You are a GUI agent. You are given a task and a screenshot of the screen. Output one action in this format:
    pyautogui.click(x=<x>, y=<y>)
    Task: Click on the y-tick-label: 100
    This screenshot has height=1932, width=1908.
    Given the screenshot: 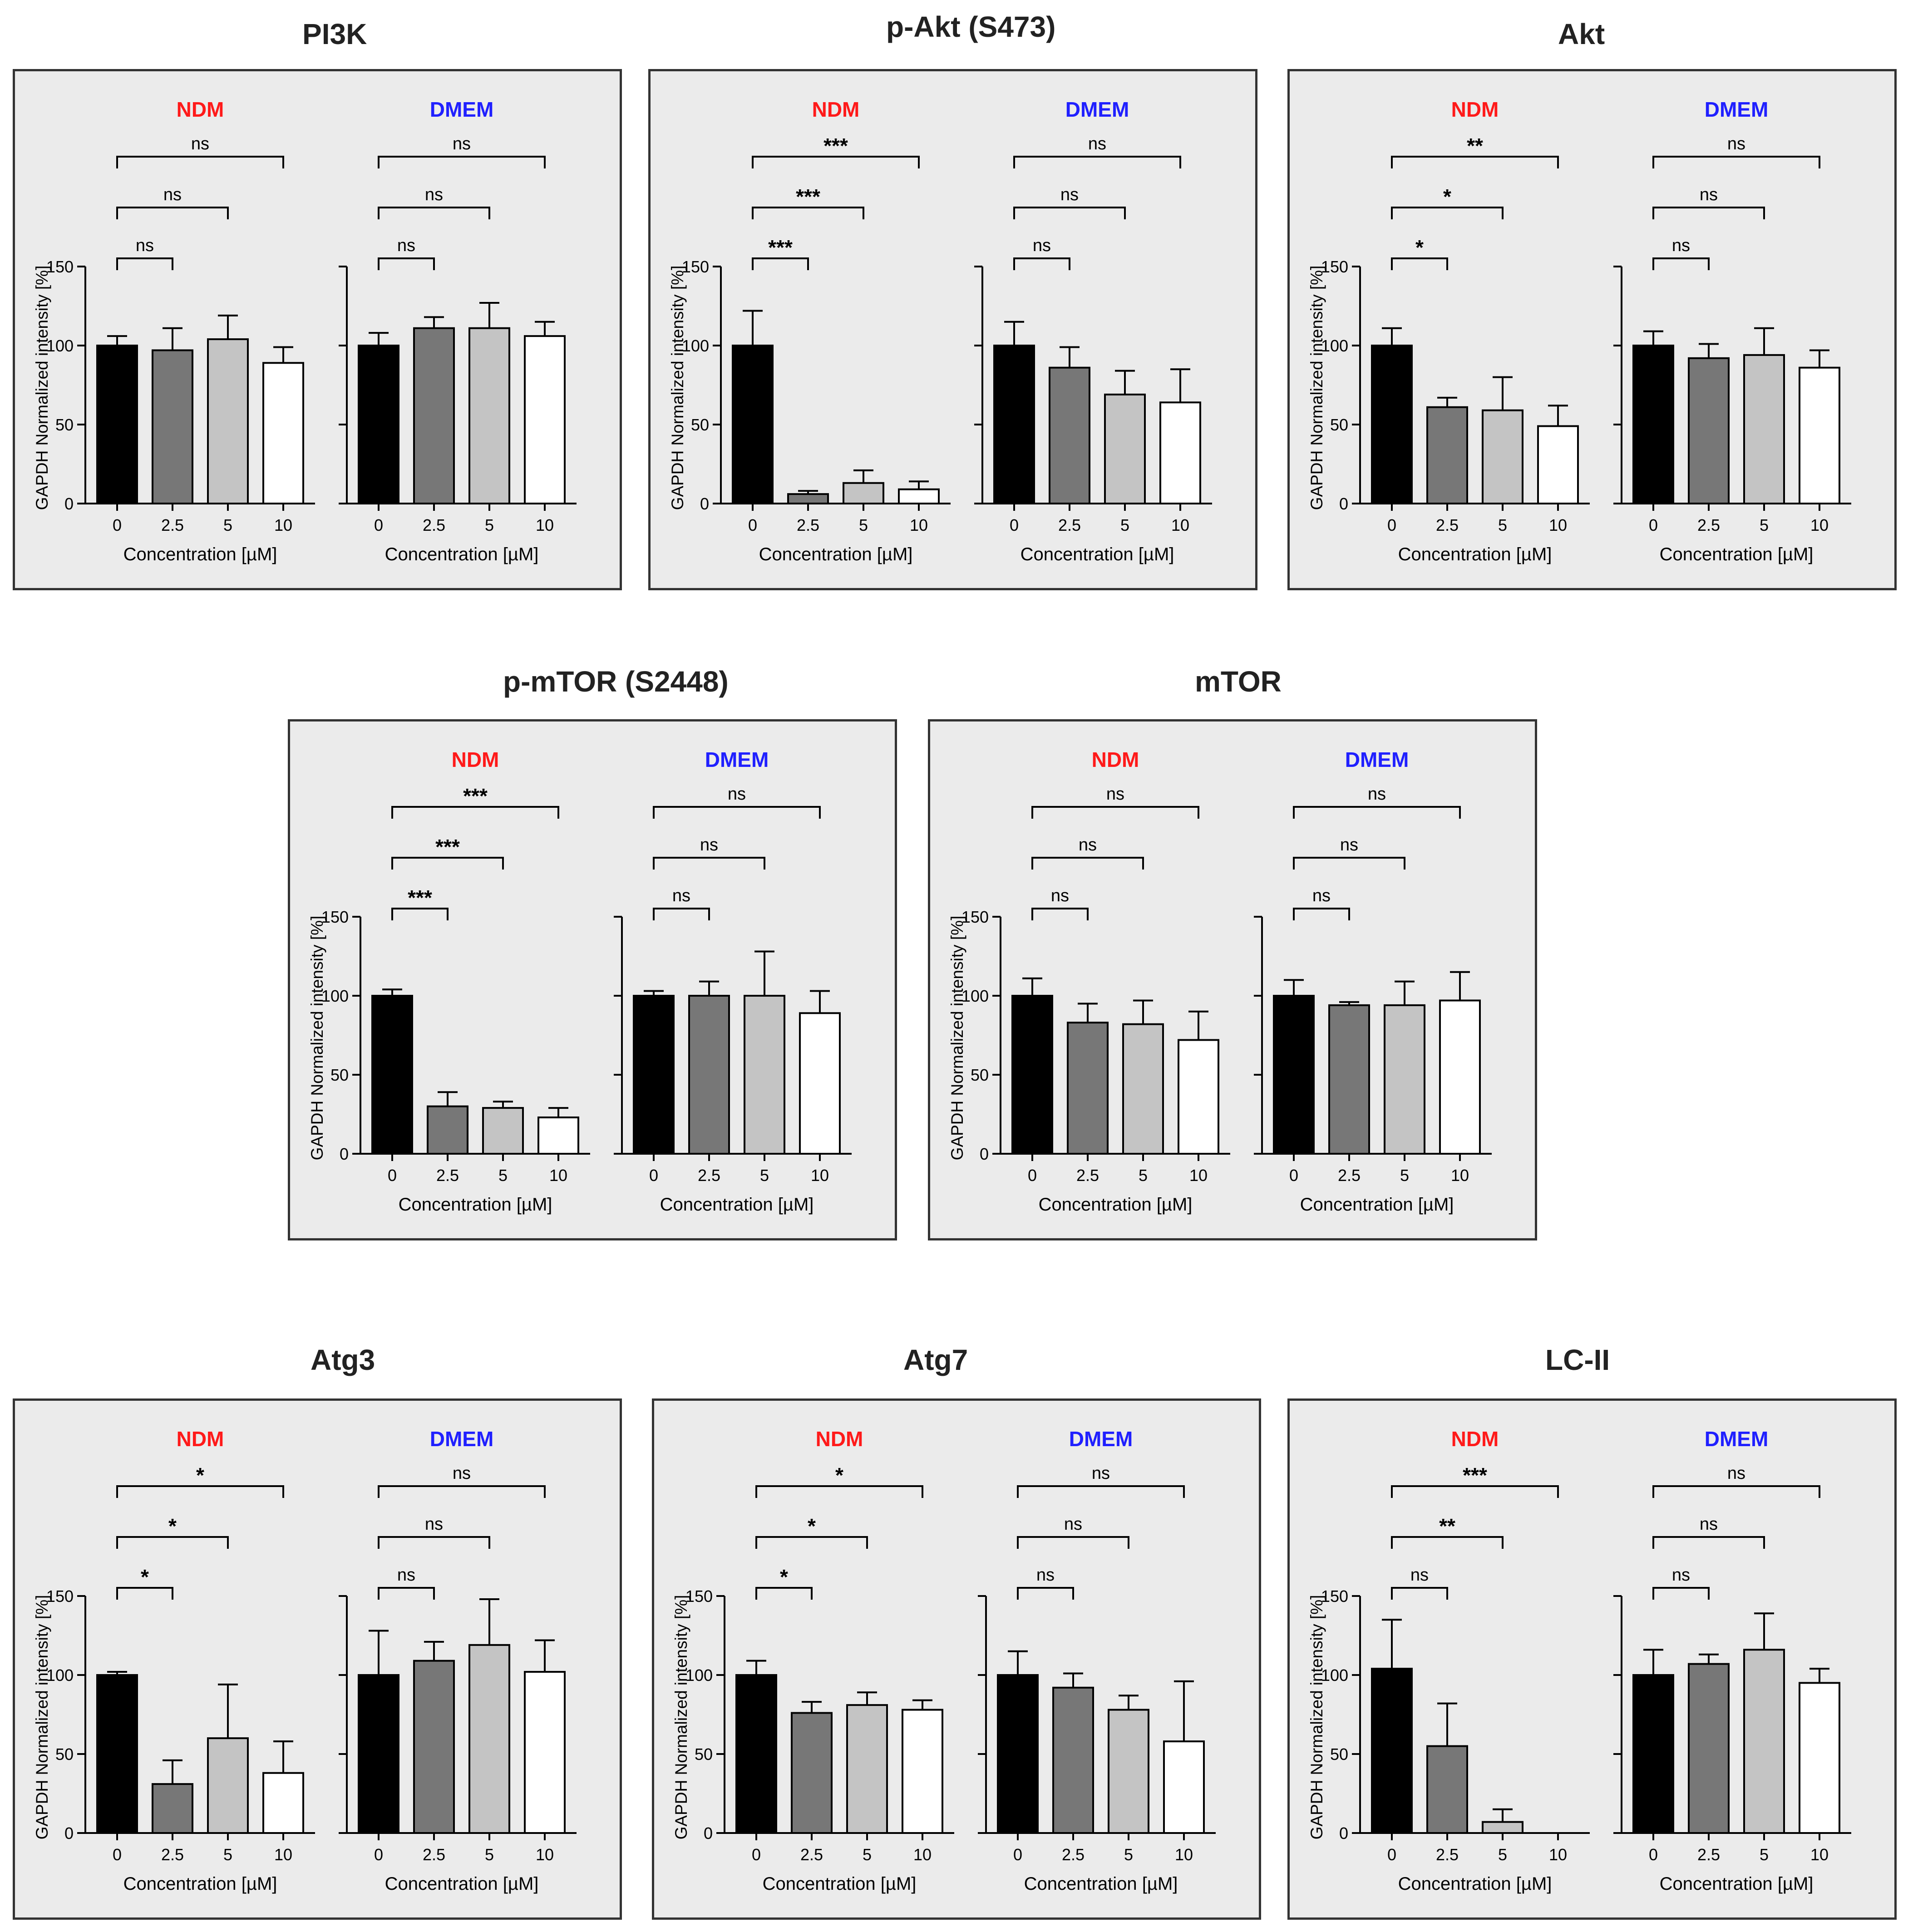 What is the action you would take?
    pyautogui.click(x=335, y=996)
    